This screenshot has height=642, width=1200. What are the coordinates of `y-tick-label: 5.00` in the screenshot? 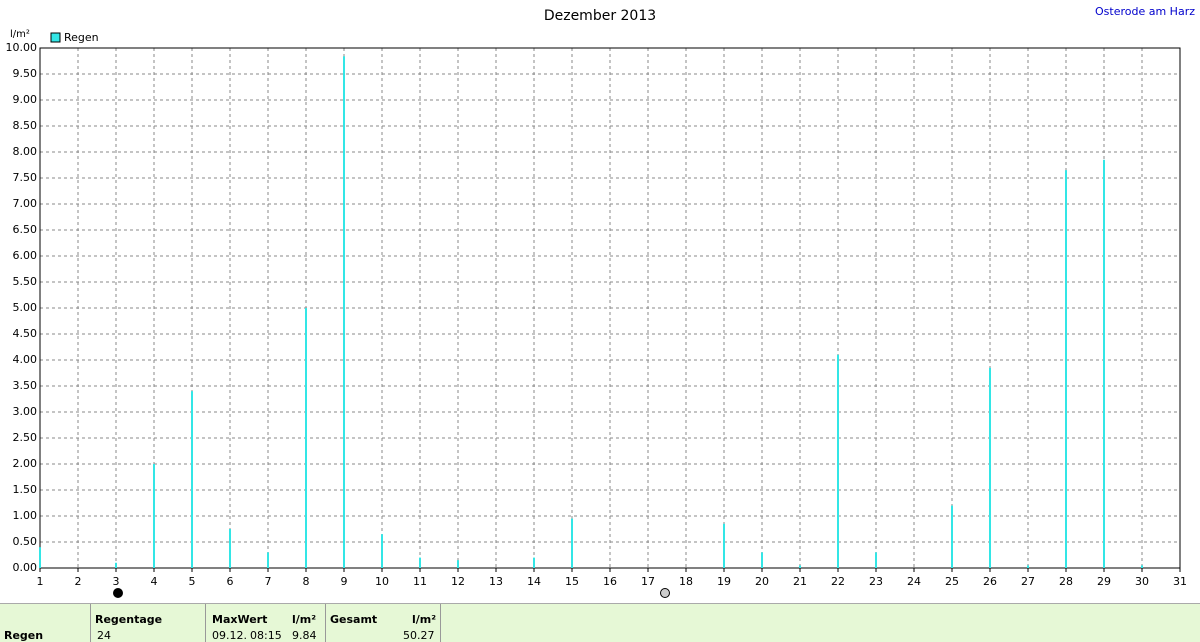 It's located at (25, 307).